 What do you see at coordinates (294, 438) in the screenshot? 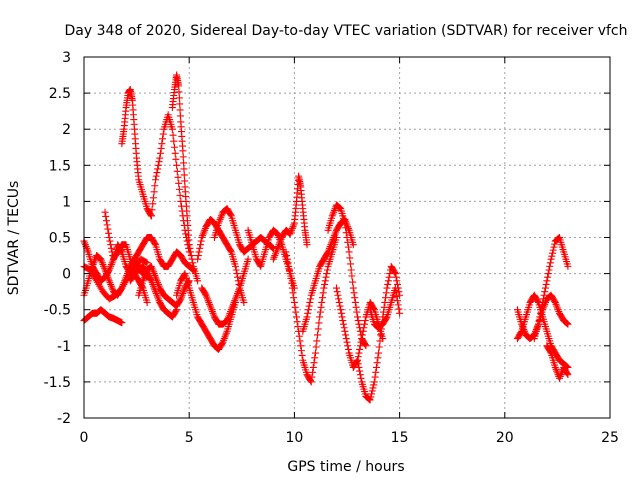
I see `x-tick-label: 10` at bounding box center [294, 438].